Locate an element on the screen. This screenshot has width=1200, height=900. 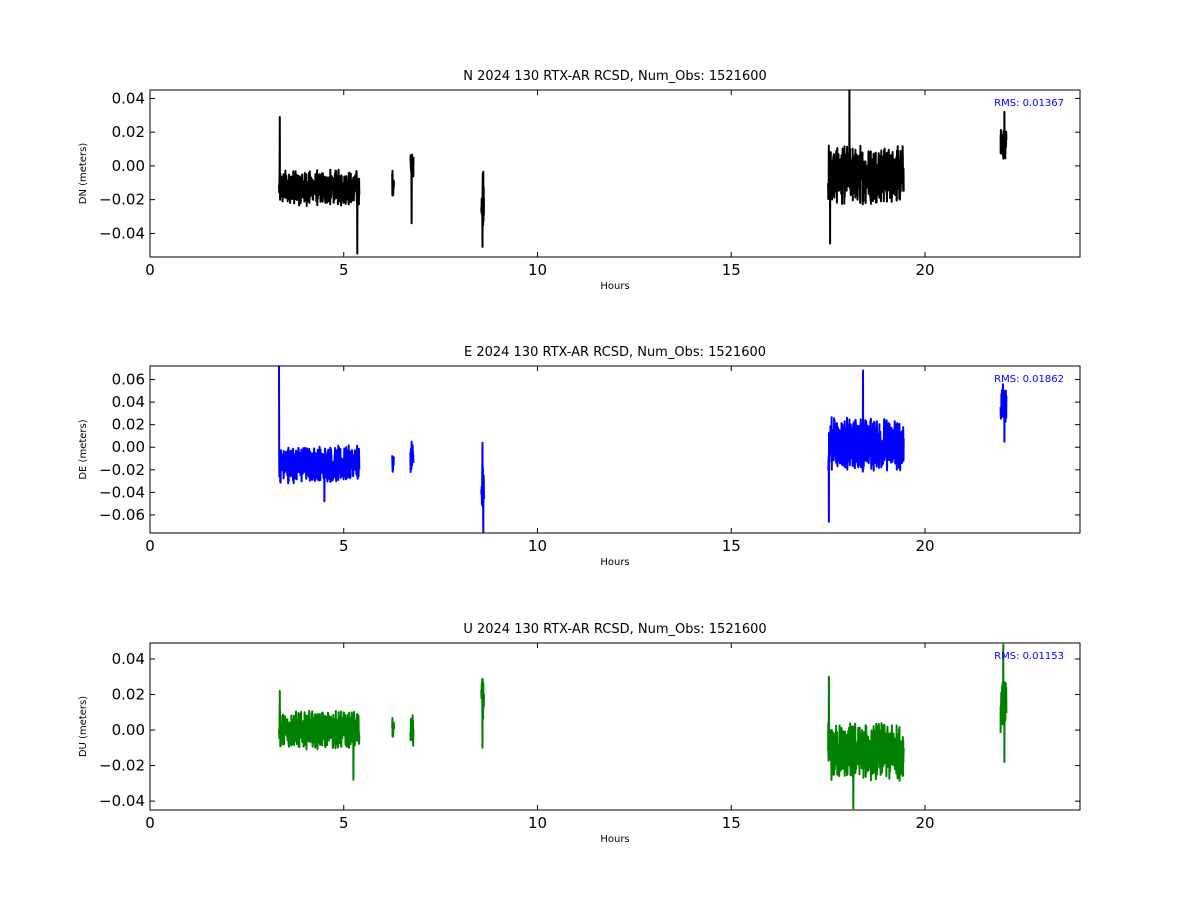
east-panel-y-tick-label: 0.00 is located at coordinates (128, 447).